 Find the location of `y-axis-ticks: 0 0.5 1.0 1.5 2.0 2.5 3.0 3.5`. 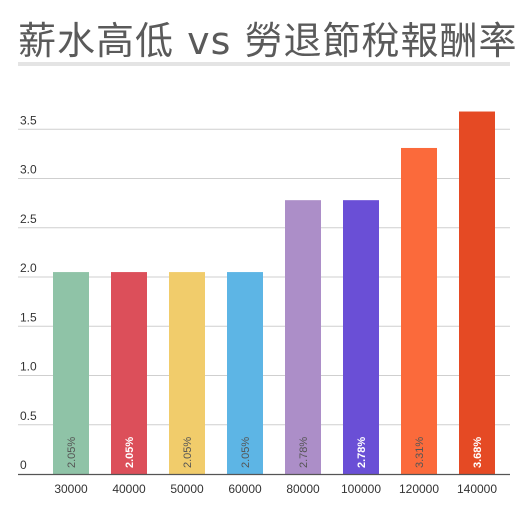

y-axis-ticks: 0 0.5 1.0 1.5 2.0 2.5 3.0 3.5 is located at coordinates (28, 292).